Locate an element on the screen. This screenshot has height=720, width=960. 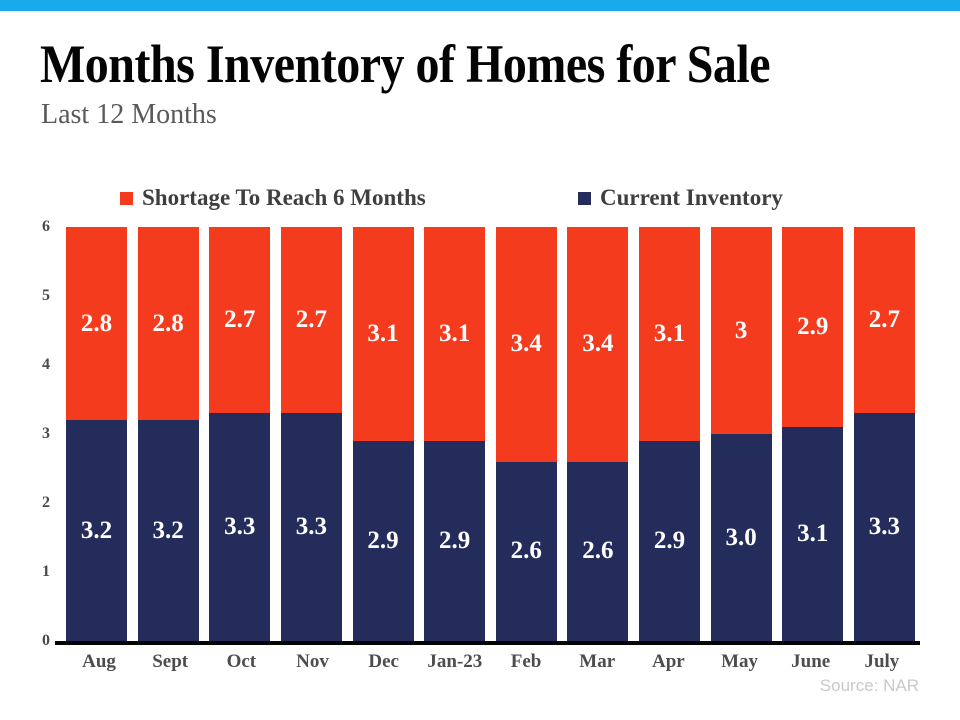
legend-item-shortage: Shortage To Reach 6 Months is located at coordinates (273, 198).